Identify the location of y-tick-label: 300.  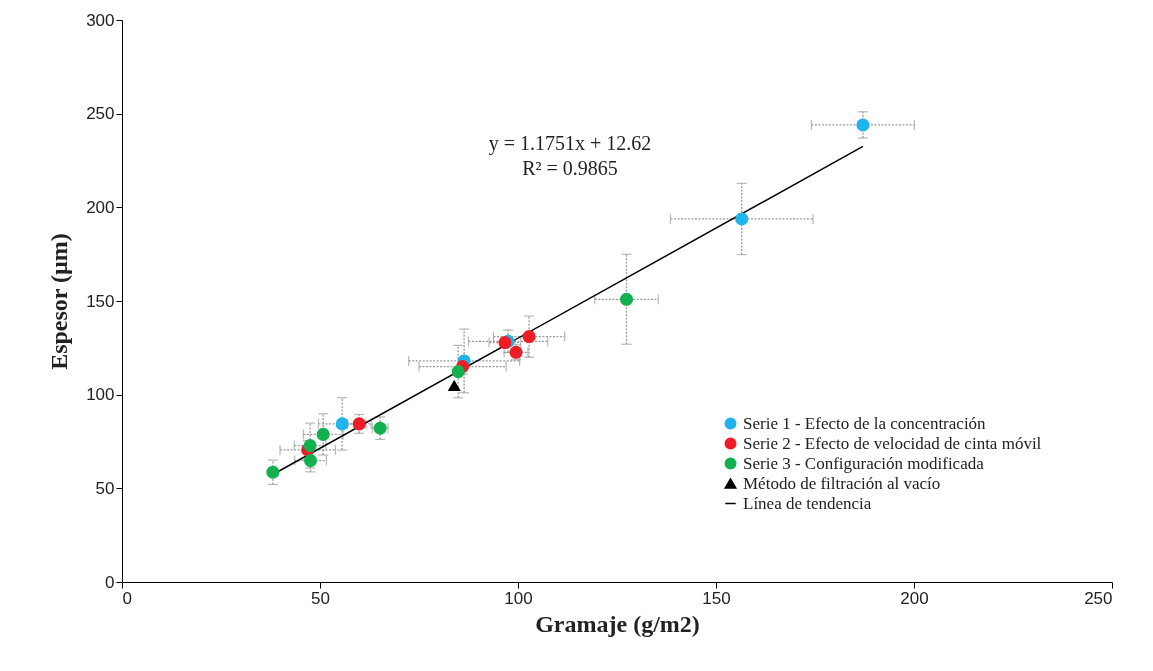
(100, 20).